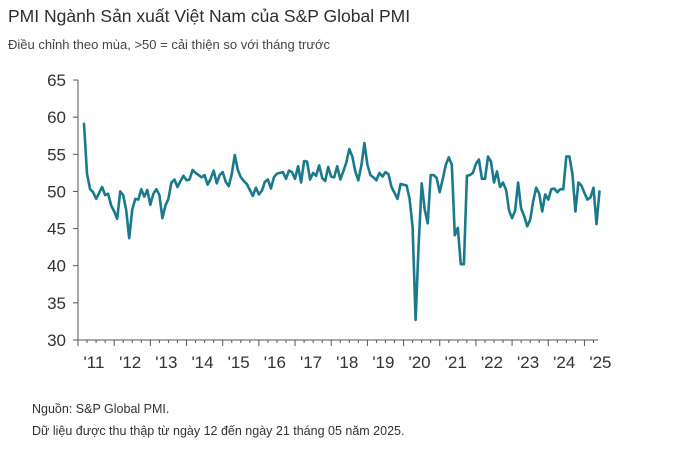 The width and height of the screenshot is (679, 452). I want to click on x-tick-label: '13, so click(166, 362).